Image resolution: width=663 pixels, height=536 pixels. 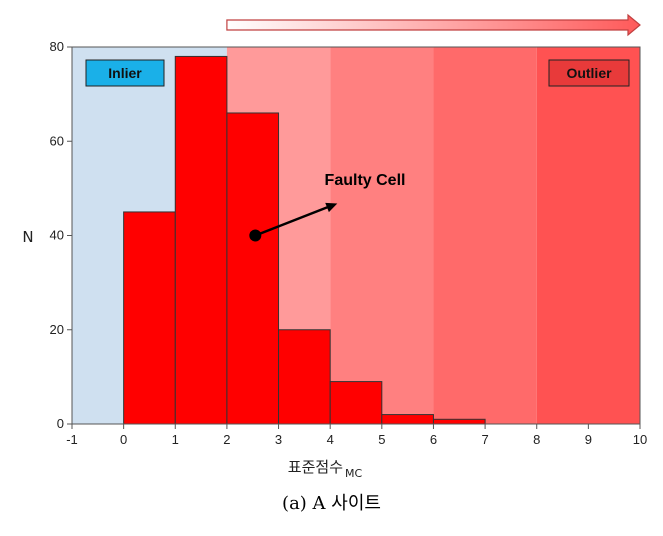 What do you see at coordinates (433, 25) in the screenshot?
I see `severity-arrow` at bounding box center [433, 25].